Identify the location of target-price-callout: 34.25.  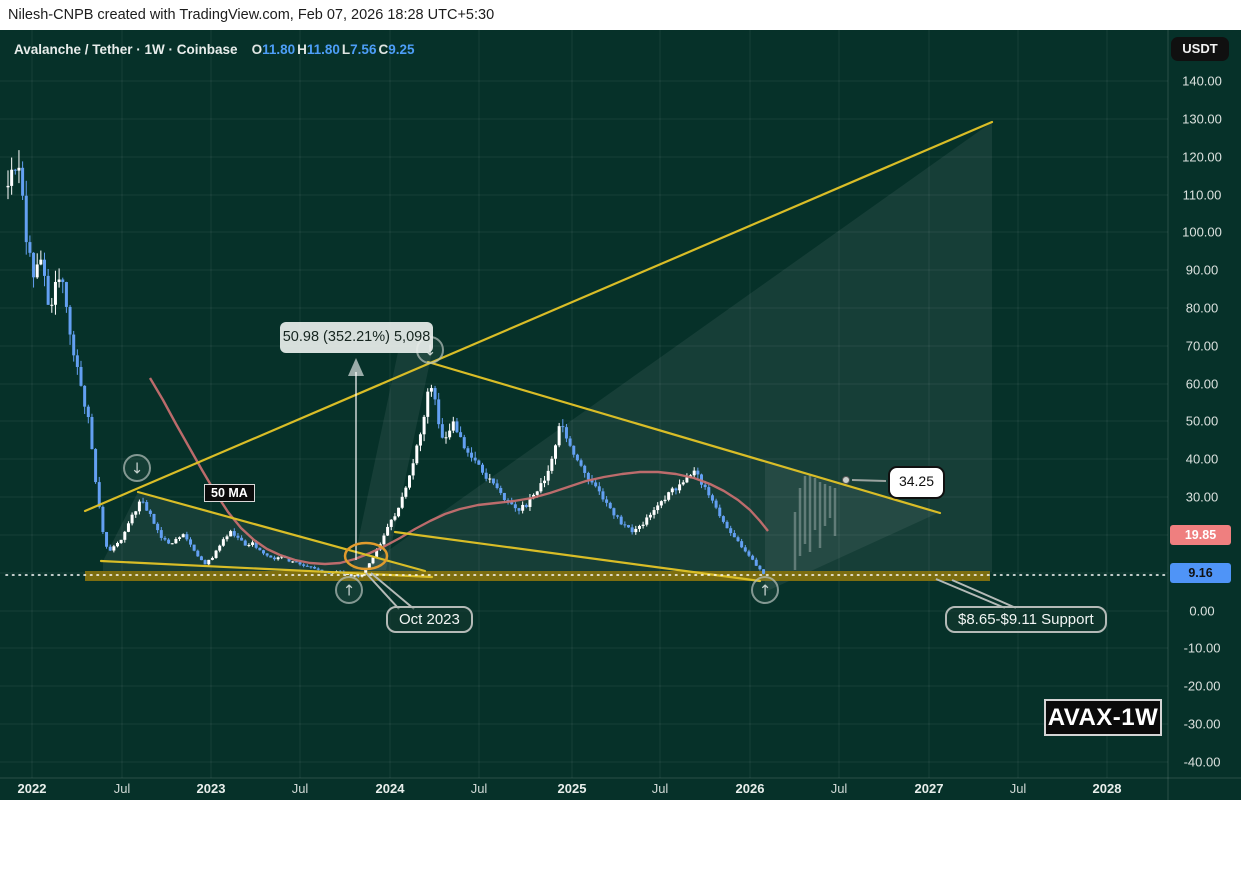
(916, 482).